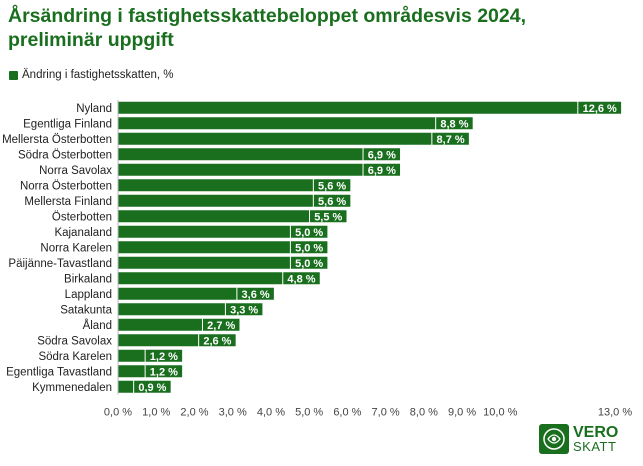 This screenshot has height=466, width=643. Describe the element at coordinates (68, 202) in the screenshot. I see `category-label: Mellersta Finland` at that location.